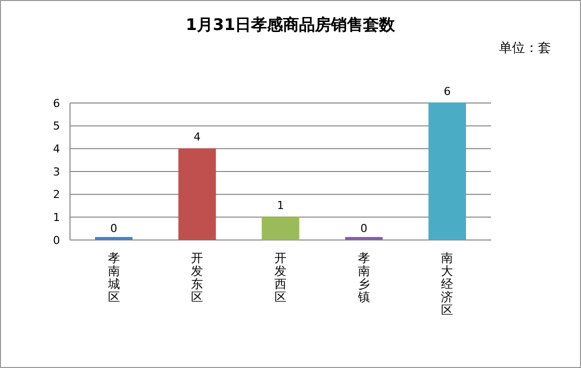 This screenshot has height=368, width=581. What do you see at coordinates (525, 48) in the screenshot?
I see `text: 单位：套` at bounding box center [525, 48].